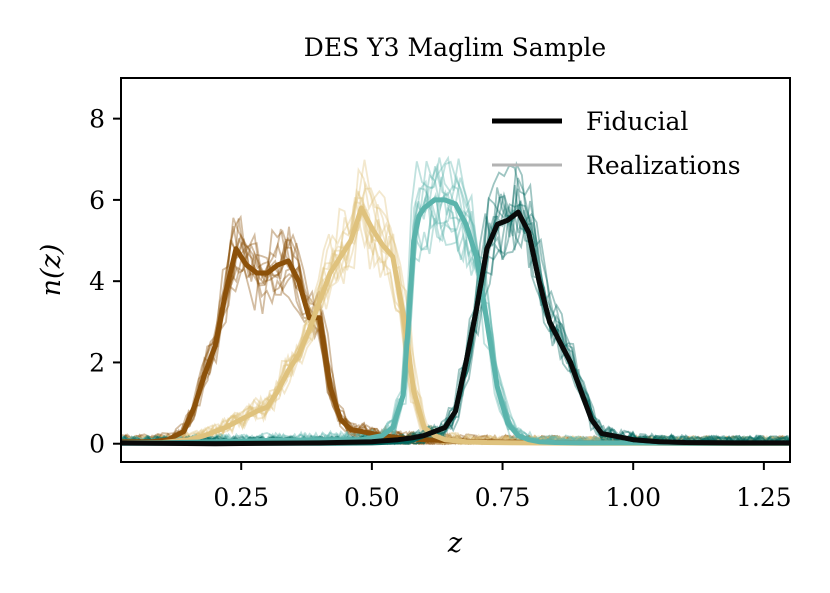 This screenshot has height=593, width=830. I want to click on y-tick-label: 0, so click(97, 444).